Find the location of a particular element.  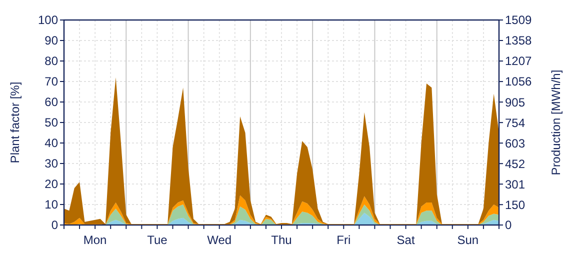

y-tick-label: 80 is located at coordinates (51, 61).